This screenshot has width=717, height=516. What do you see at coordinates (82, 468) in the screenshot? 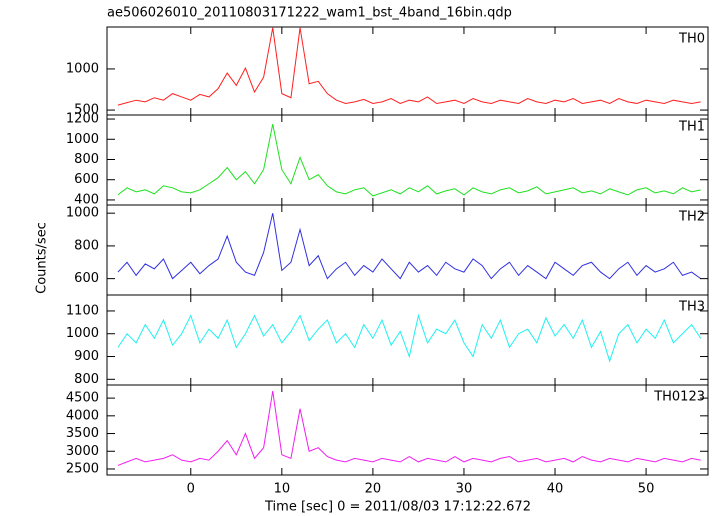
I see `y-tick-label: 2500` at bounding box center [82, 468].